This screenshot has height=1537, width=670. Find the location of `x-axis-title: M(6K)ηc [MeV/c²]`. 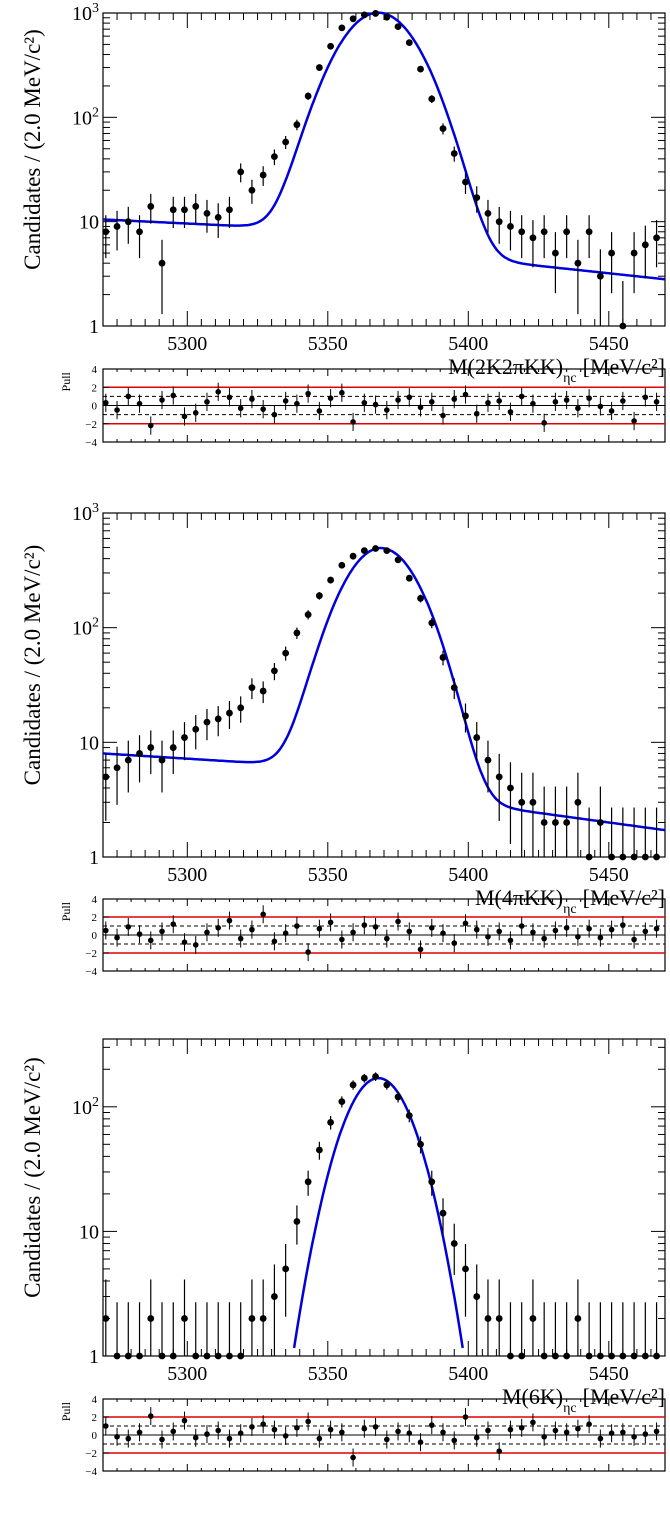

x-axis-title: M(6K)ηc [MeV/c²] is located at coordinates (583, 1400).